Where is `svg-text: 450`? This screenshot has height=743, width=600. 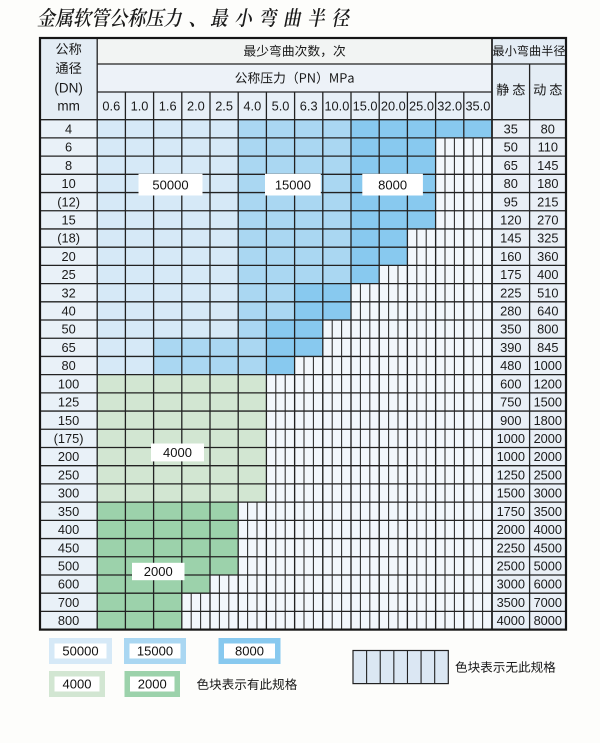
svg-text: 450 is located at coordinates (68, 547).